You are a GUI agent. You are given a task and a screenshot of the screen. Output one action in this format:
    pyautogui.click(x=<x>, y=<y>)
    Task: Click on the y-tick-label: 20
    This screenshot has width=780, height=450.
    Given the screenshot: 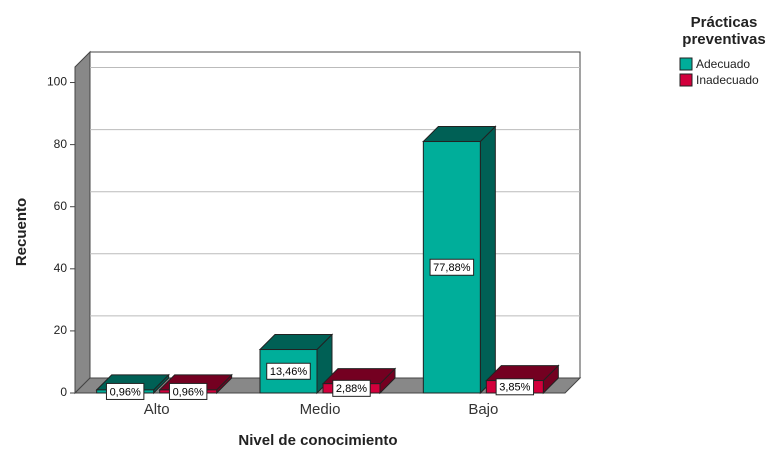 What is the action you would take?
    pyautogui.click(x=61, y=330)
    